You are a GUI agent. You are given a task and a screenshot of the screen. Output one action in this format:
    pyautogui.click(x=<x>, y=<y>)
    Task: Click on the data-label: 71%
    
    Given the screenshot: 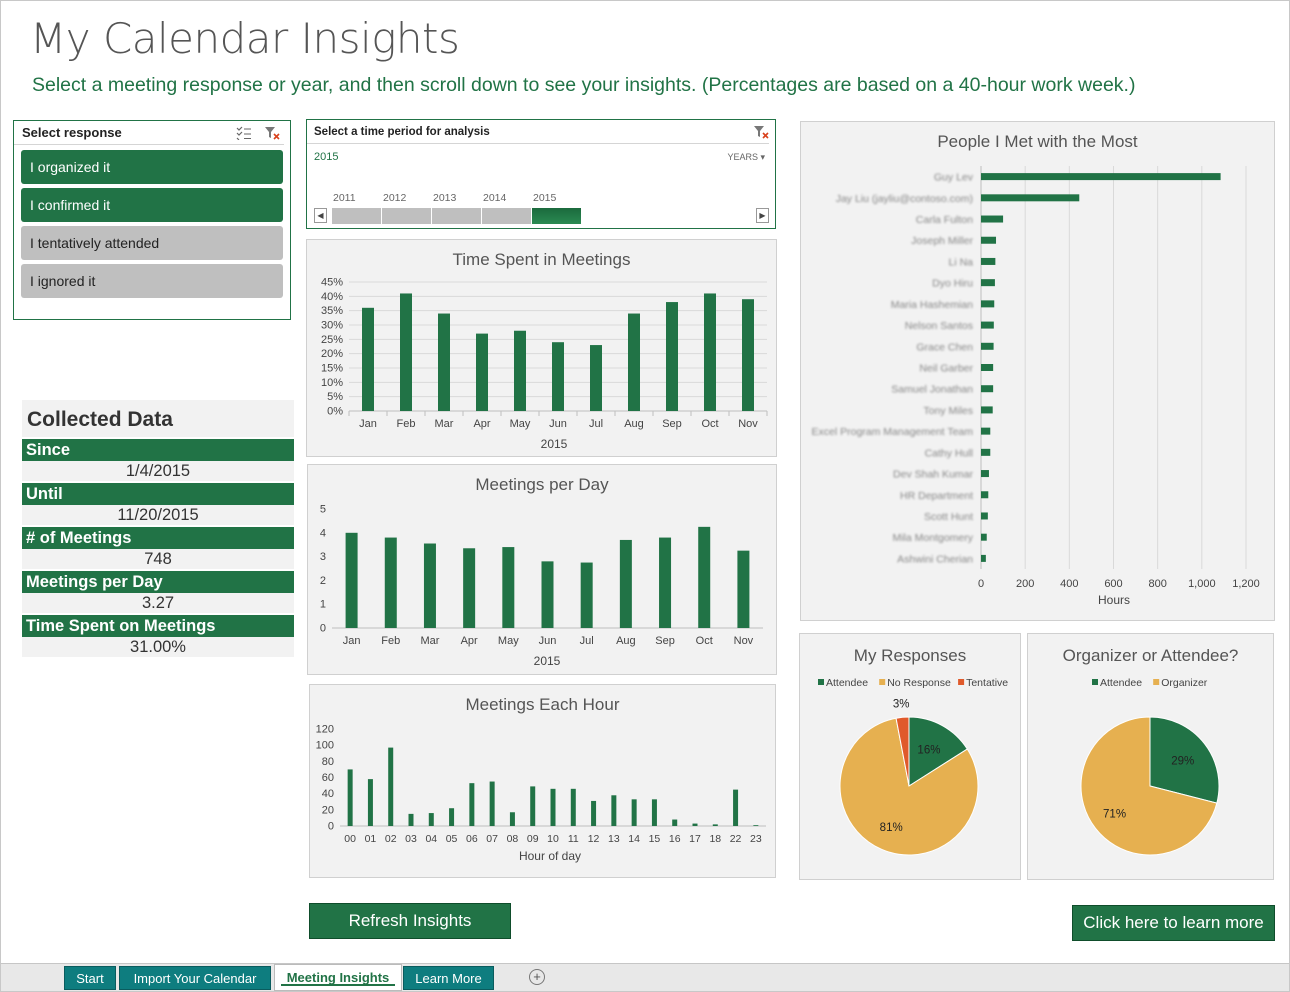 What is the action you would take?
    pyautogui.click(x=1114, y=814)
    